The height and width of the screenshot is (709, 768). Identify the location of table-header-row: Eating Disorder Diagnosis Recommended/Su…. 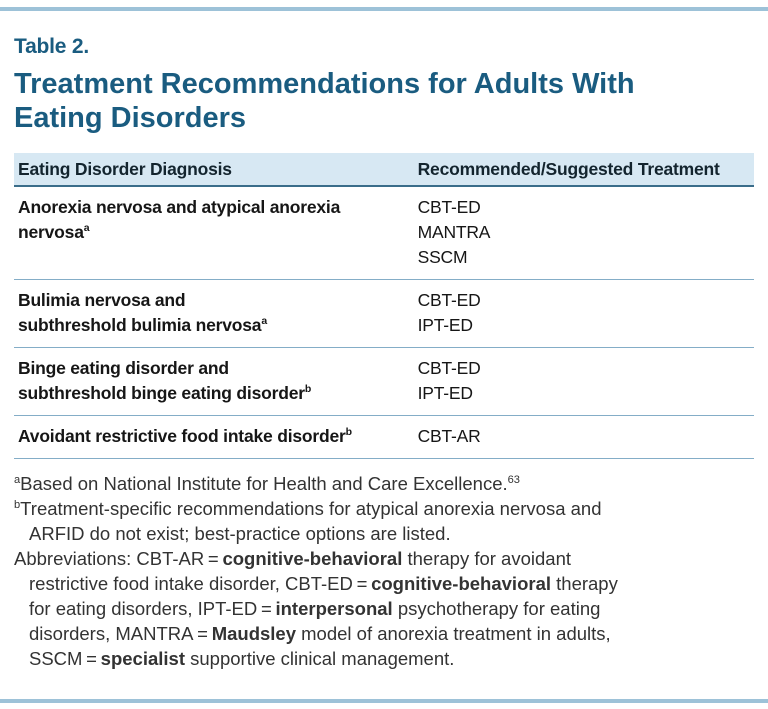
(384, 170).